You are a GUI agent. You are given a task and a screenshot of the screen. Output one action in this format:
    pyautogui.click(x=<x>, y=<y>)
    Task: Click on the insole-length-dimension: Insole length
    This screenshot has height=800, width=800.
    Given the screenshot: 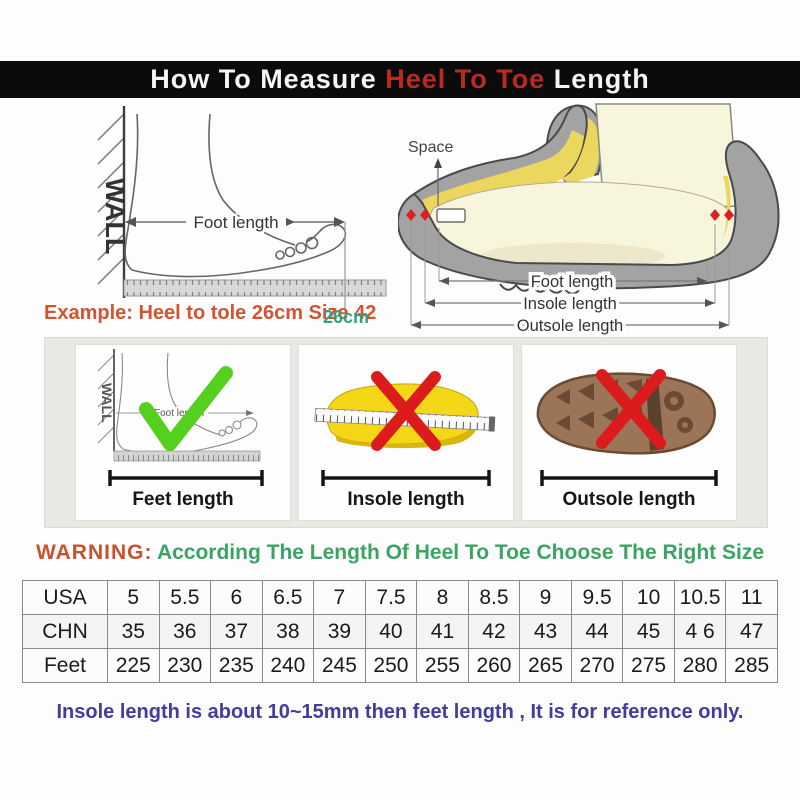 What is the action you would take?
    pyautogui.click(x=570, y=304)
    